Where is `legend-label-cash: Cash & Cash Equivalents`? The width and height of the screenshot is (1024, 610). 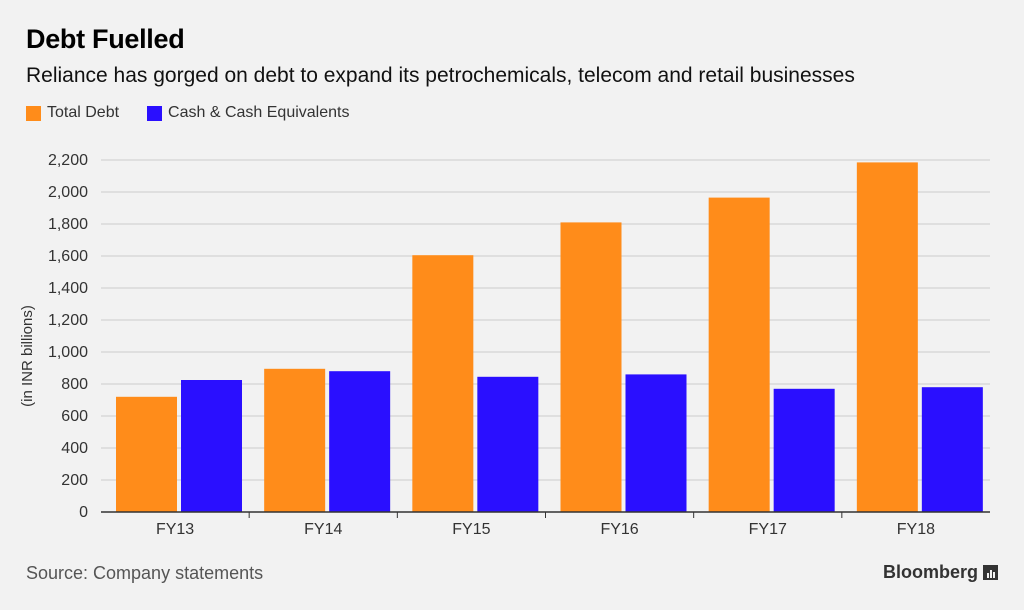 legend-label-cash: Cash & Cash Equivalents is located at coordinates (259, 112).